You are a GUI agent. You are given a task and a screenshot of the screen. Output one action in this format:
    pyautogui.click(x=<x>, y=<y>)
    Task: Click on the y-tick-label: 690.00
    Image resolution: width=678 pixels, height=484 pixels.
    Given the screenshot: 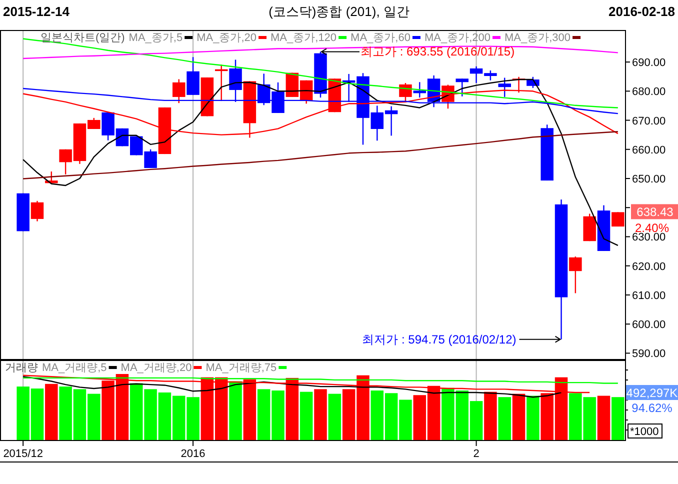 What is the action you would take?
    pyautogui.click(x=649, y=63)
    